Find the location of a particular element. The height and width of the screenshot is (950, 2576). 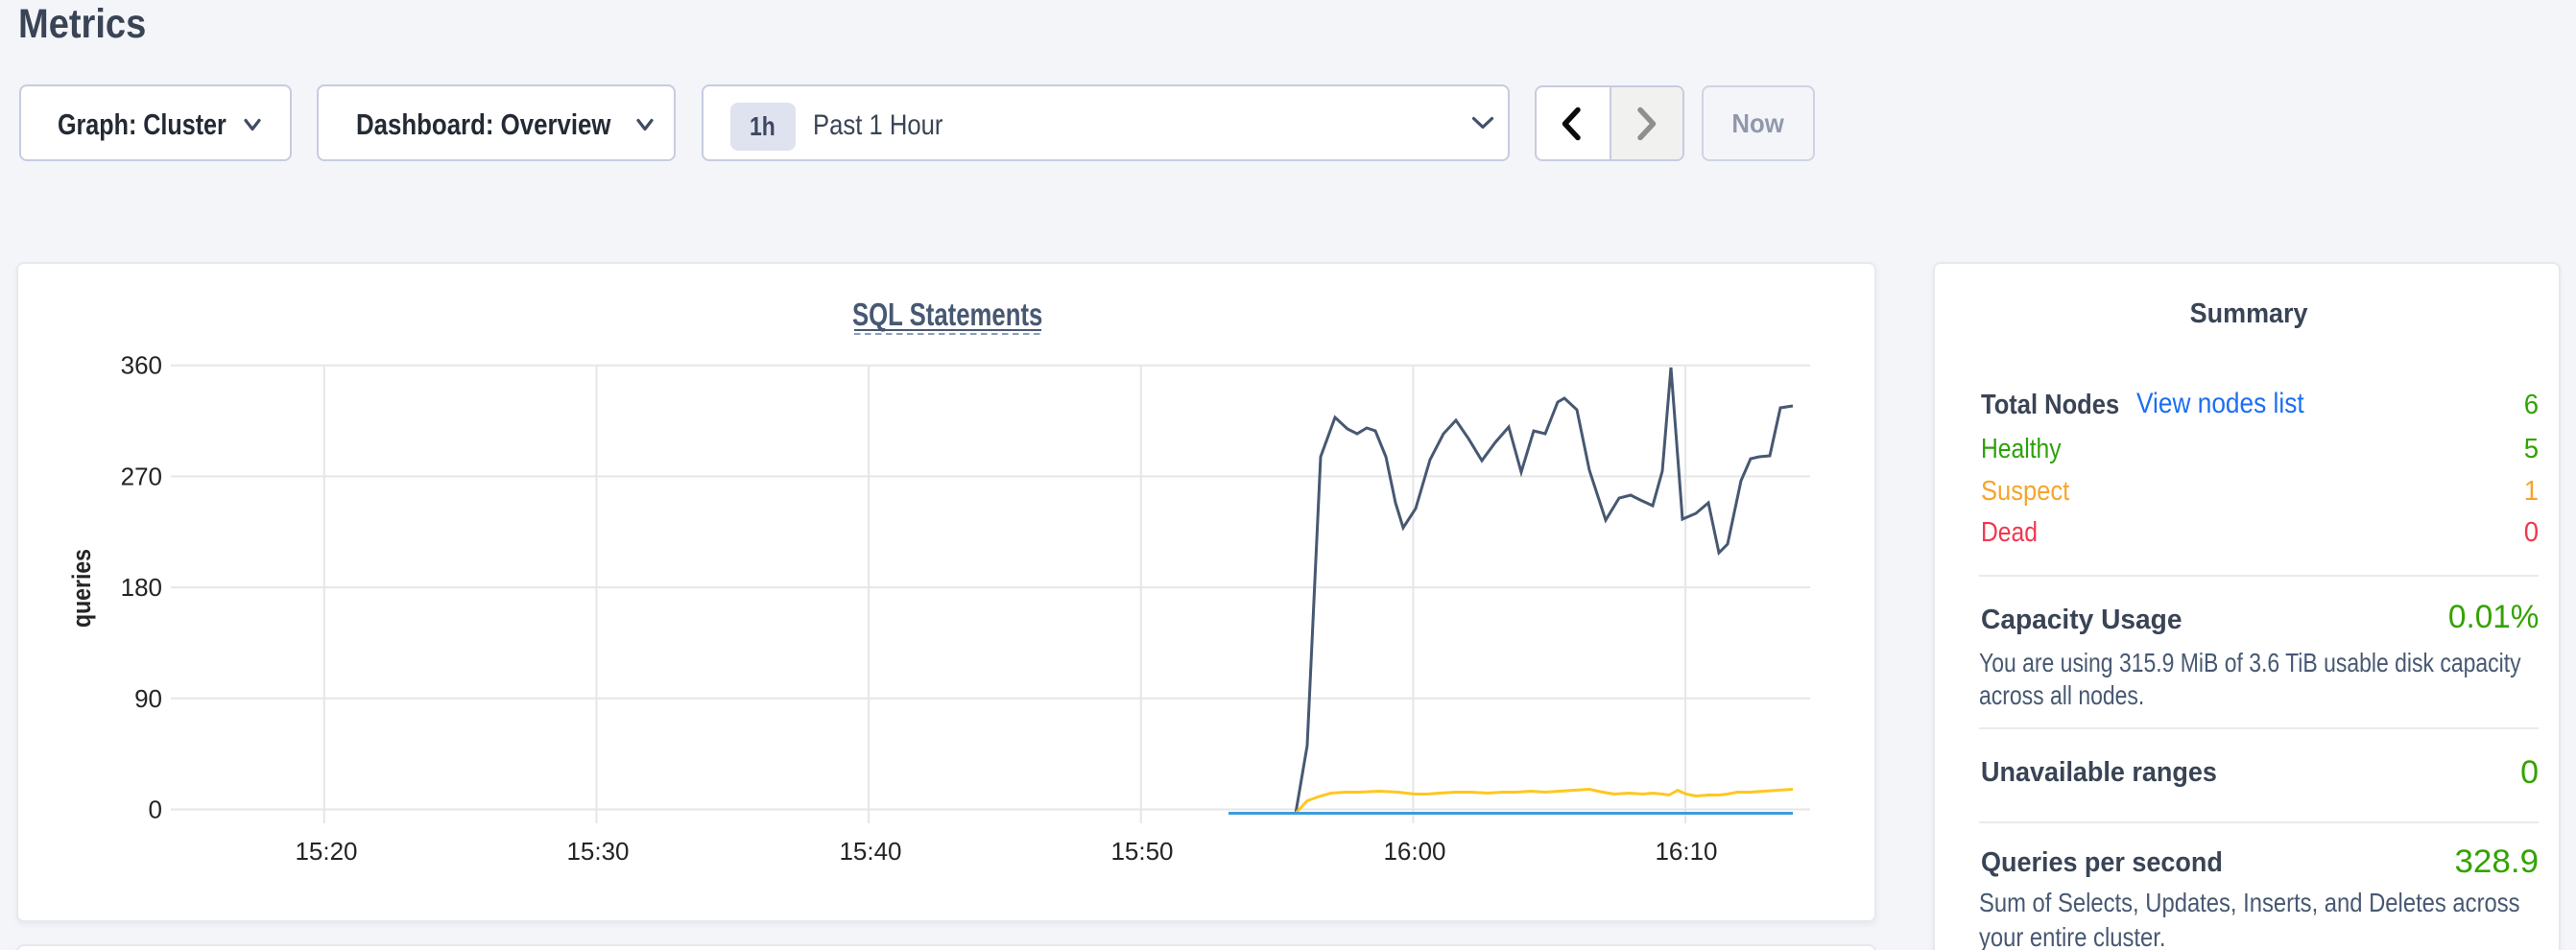

svg-text: 15:40 is located at coordinates (870, 851).